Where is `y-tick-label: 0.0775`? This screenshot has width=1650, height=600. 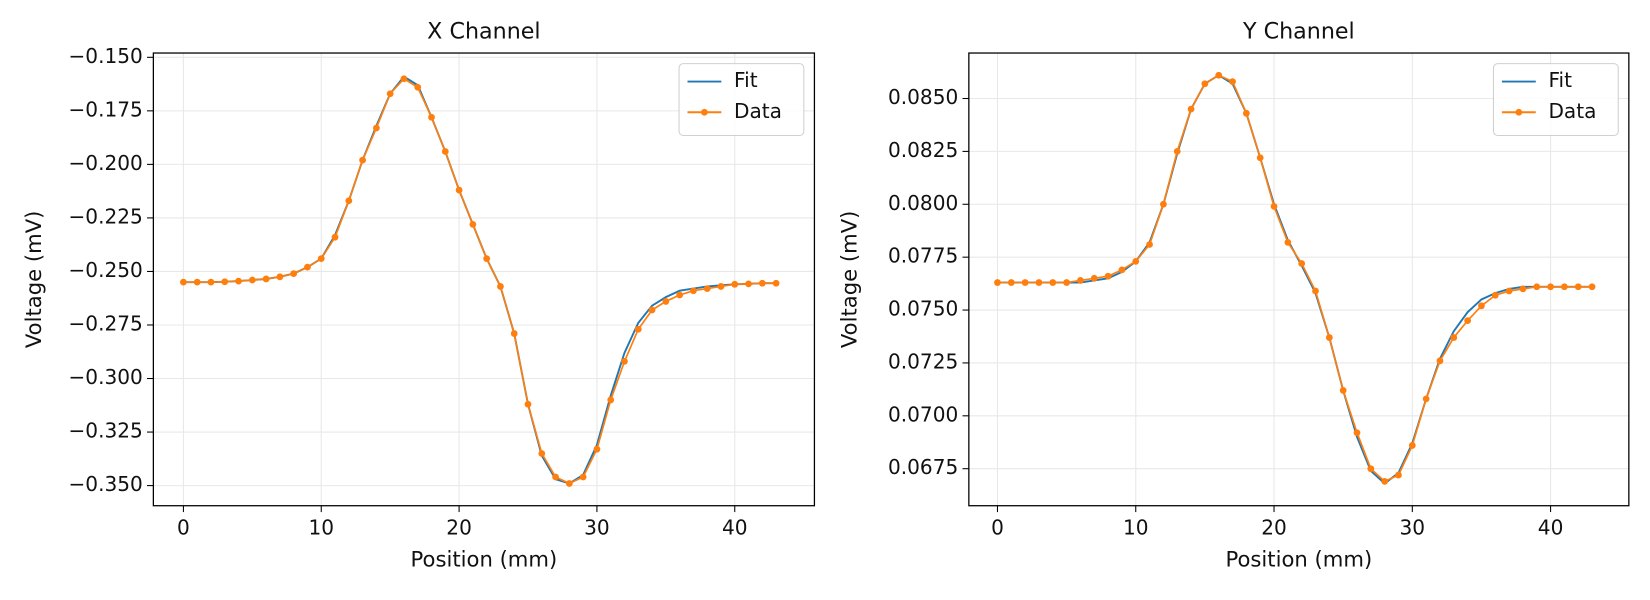 y-tick-label: 0.0775 is located at coordinates (923, 256).